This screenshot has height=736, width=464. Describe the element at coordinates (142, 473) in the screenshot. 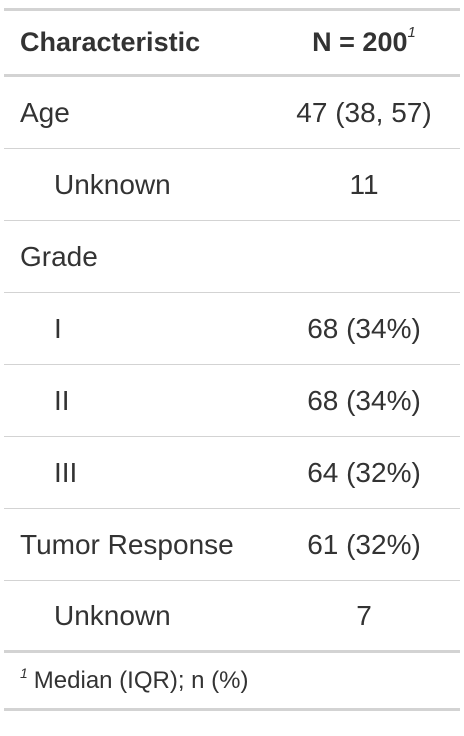

I see `row-label: III` at that location.